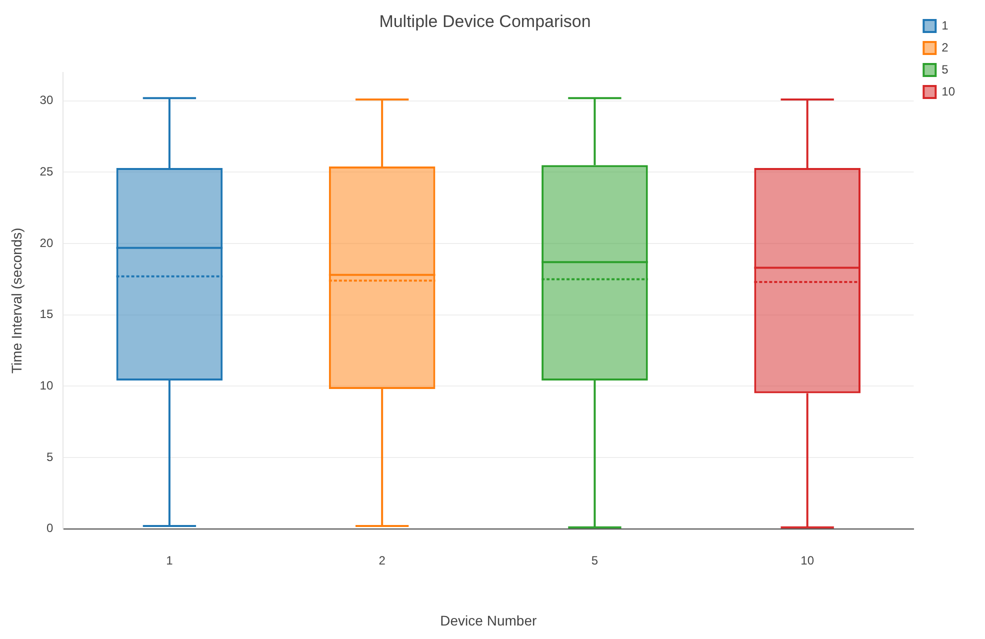 This screenshot has width=985, height=639. Describe the element at coordinates (945, 25) in the screenshot. I see `legend-label: 1` at that location.